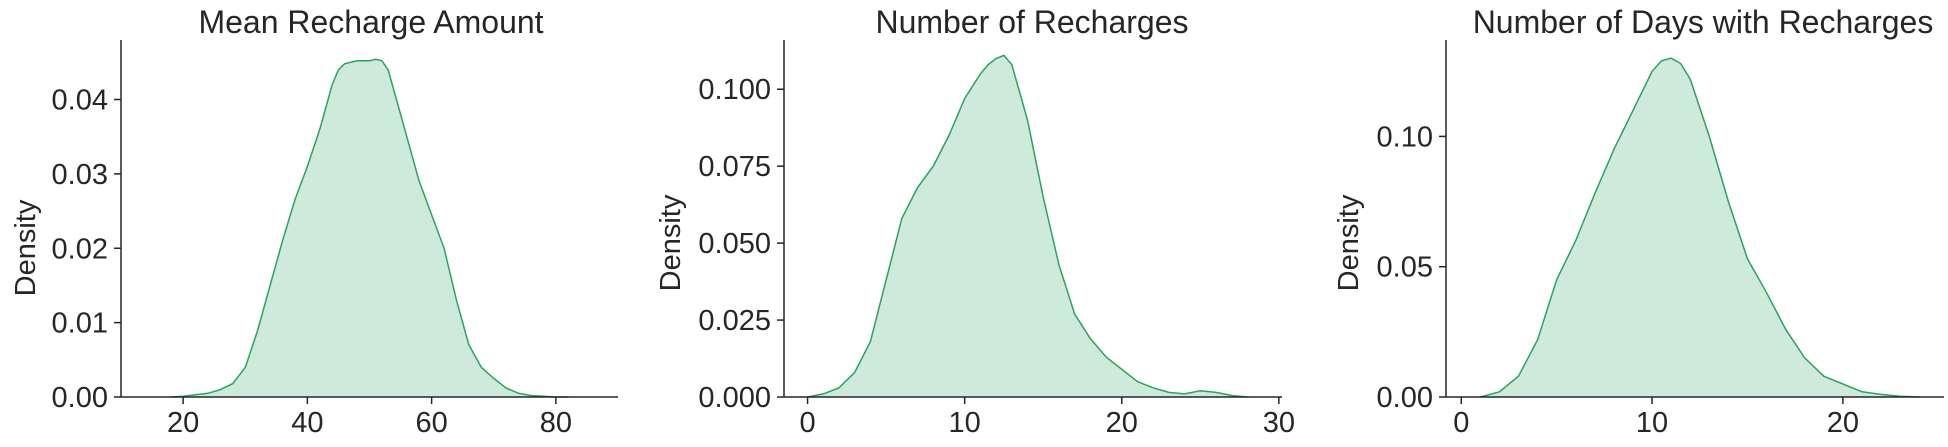 The width and height of the screenshot is (1948, 447). Describe the element at coordinates (431, 423) in the screenshot. I see `x-tick-label: 60` at that location.